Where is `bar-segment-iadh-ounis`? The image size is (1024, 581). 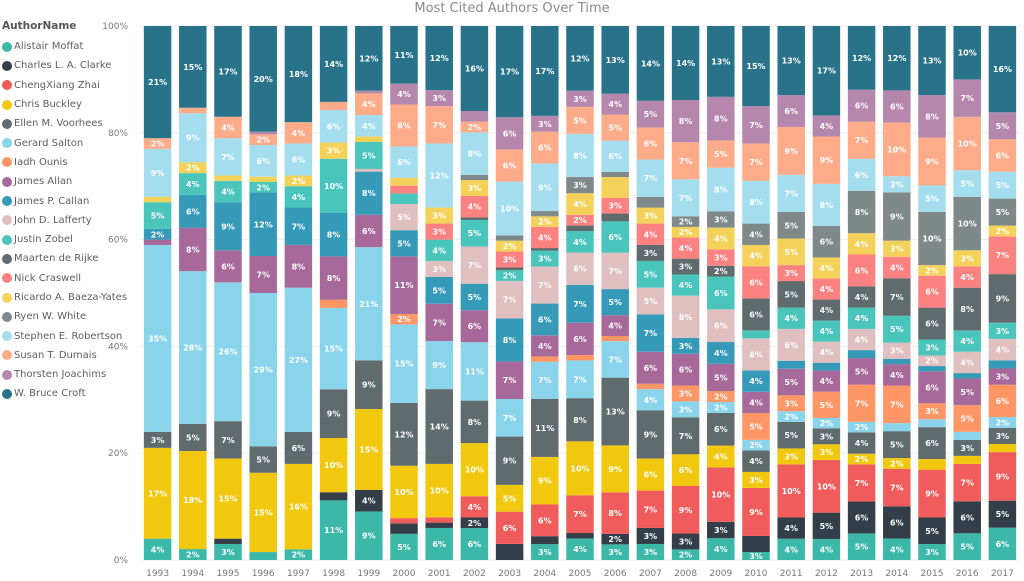 bar-segment-iadh-ounis is located at coordinates (967, 418).